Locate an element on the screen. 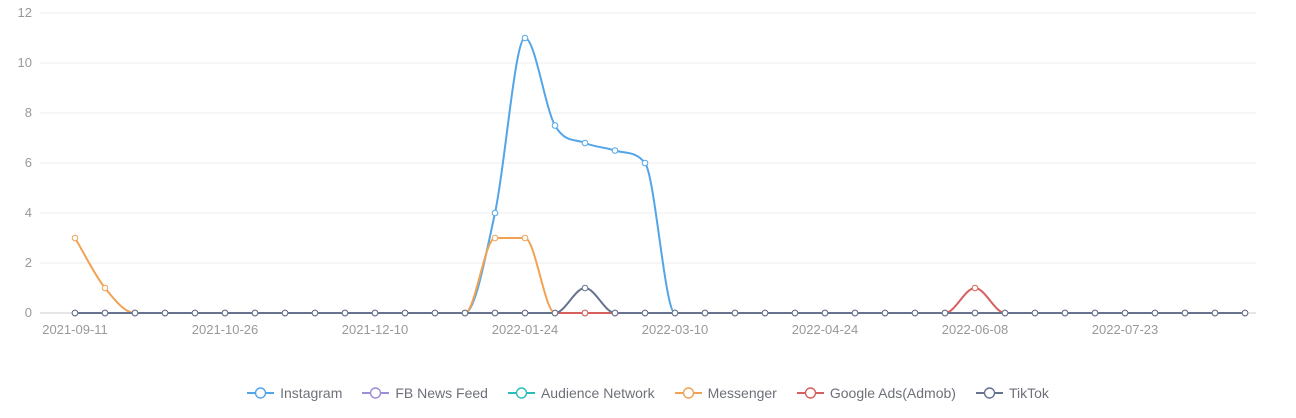  legend-item-messenger: Messenger is located at coordinates (726, 393).